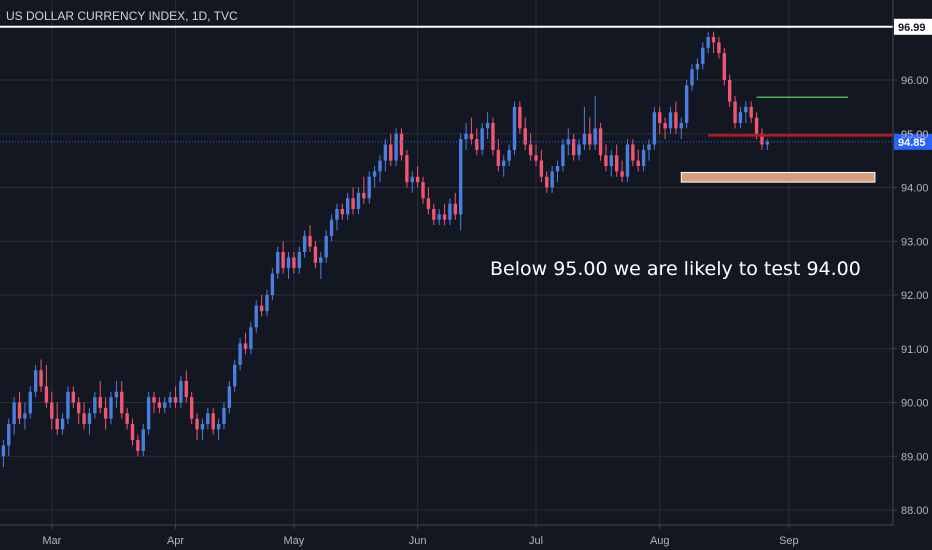 The image size is (932, 550). What do you see at coordinates (915, 457) in the screenshot?
I see `price-tick-label: 89.00` at bounding box center [915, 457].